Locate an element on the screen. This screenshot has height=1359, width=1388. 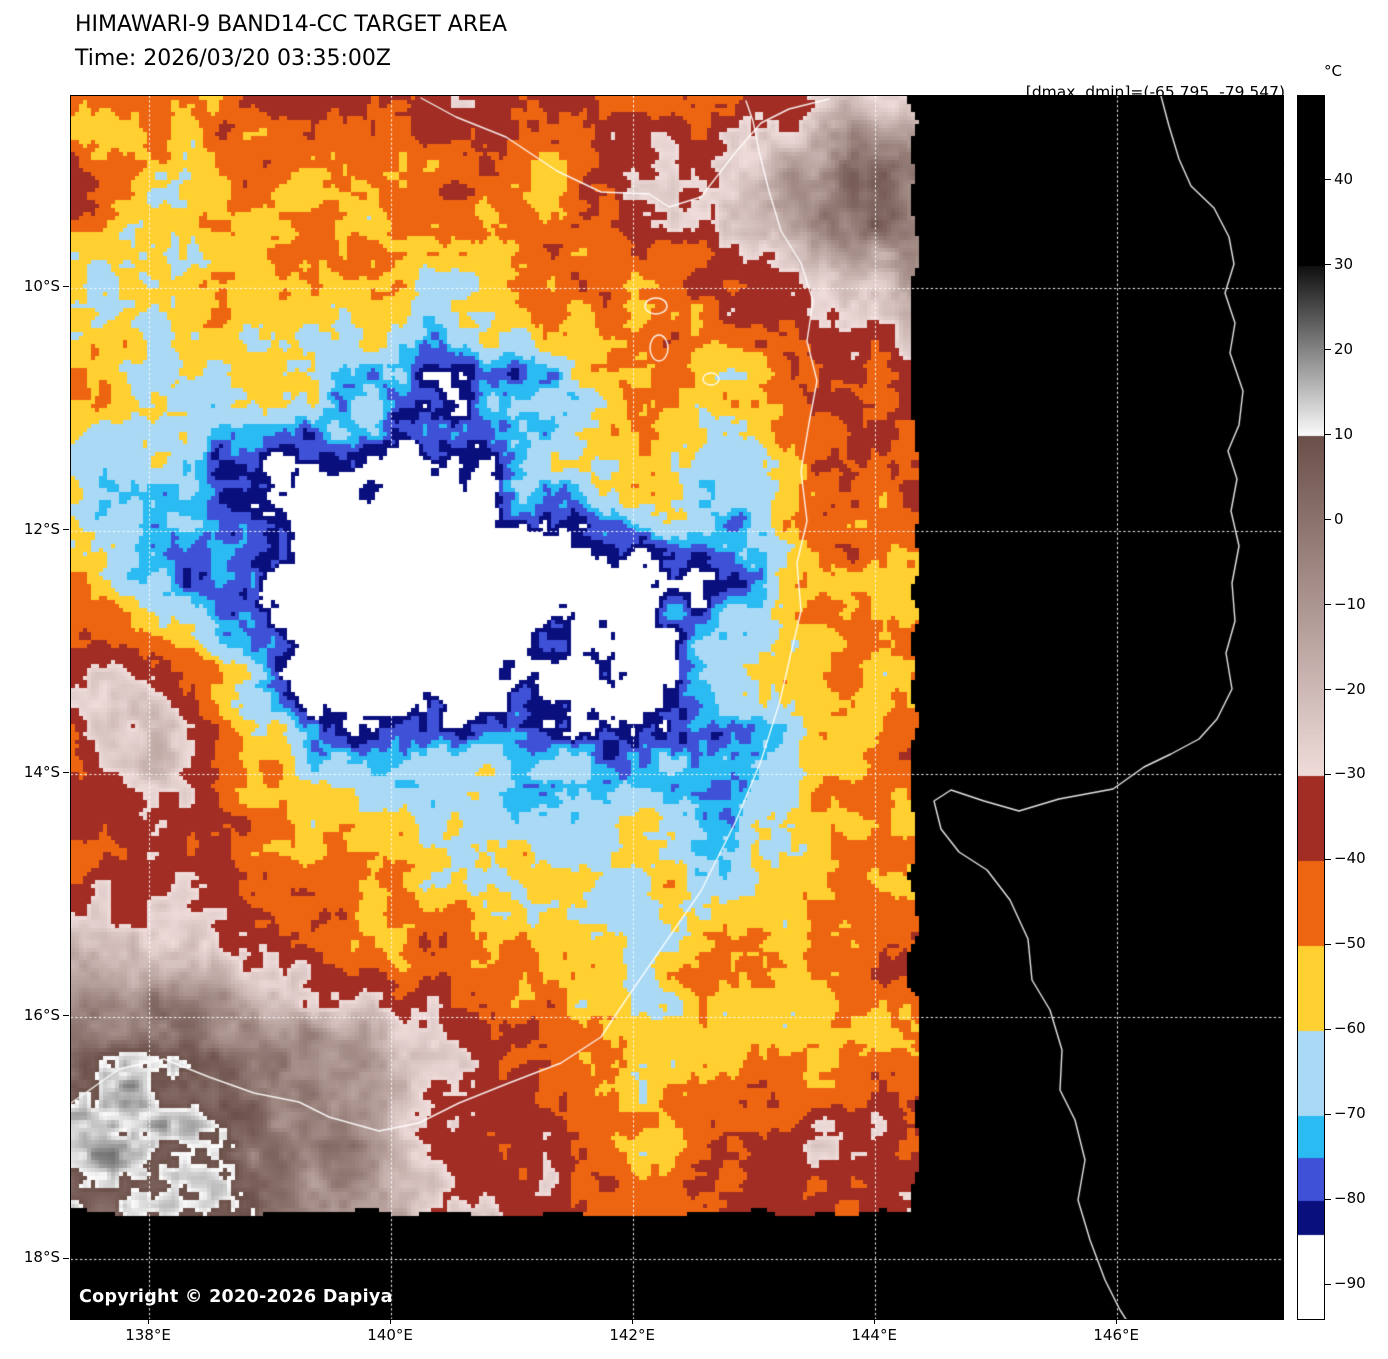
lat-tick-label: 16°S is located at coordinates (41, 1014).